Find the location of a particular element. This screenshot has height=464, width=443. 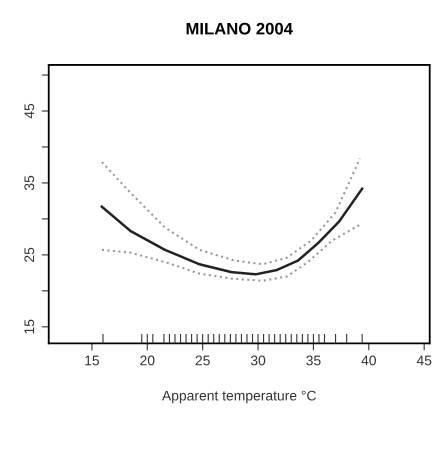

x-tick-label: 30 is located at coordinates (258, 361).